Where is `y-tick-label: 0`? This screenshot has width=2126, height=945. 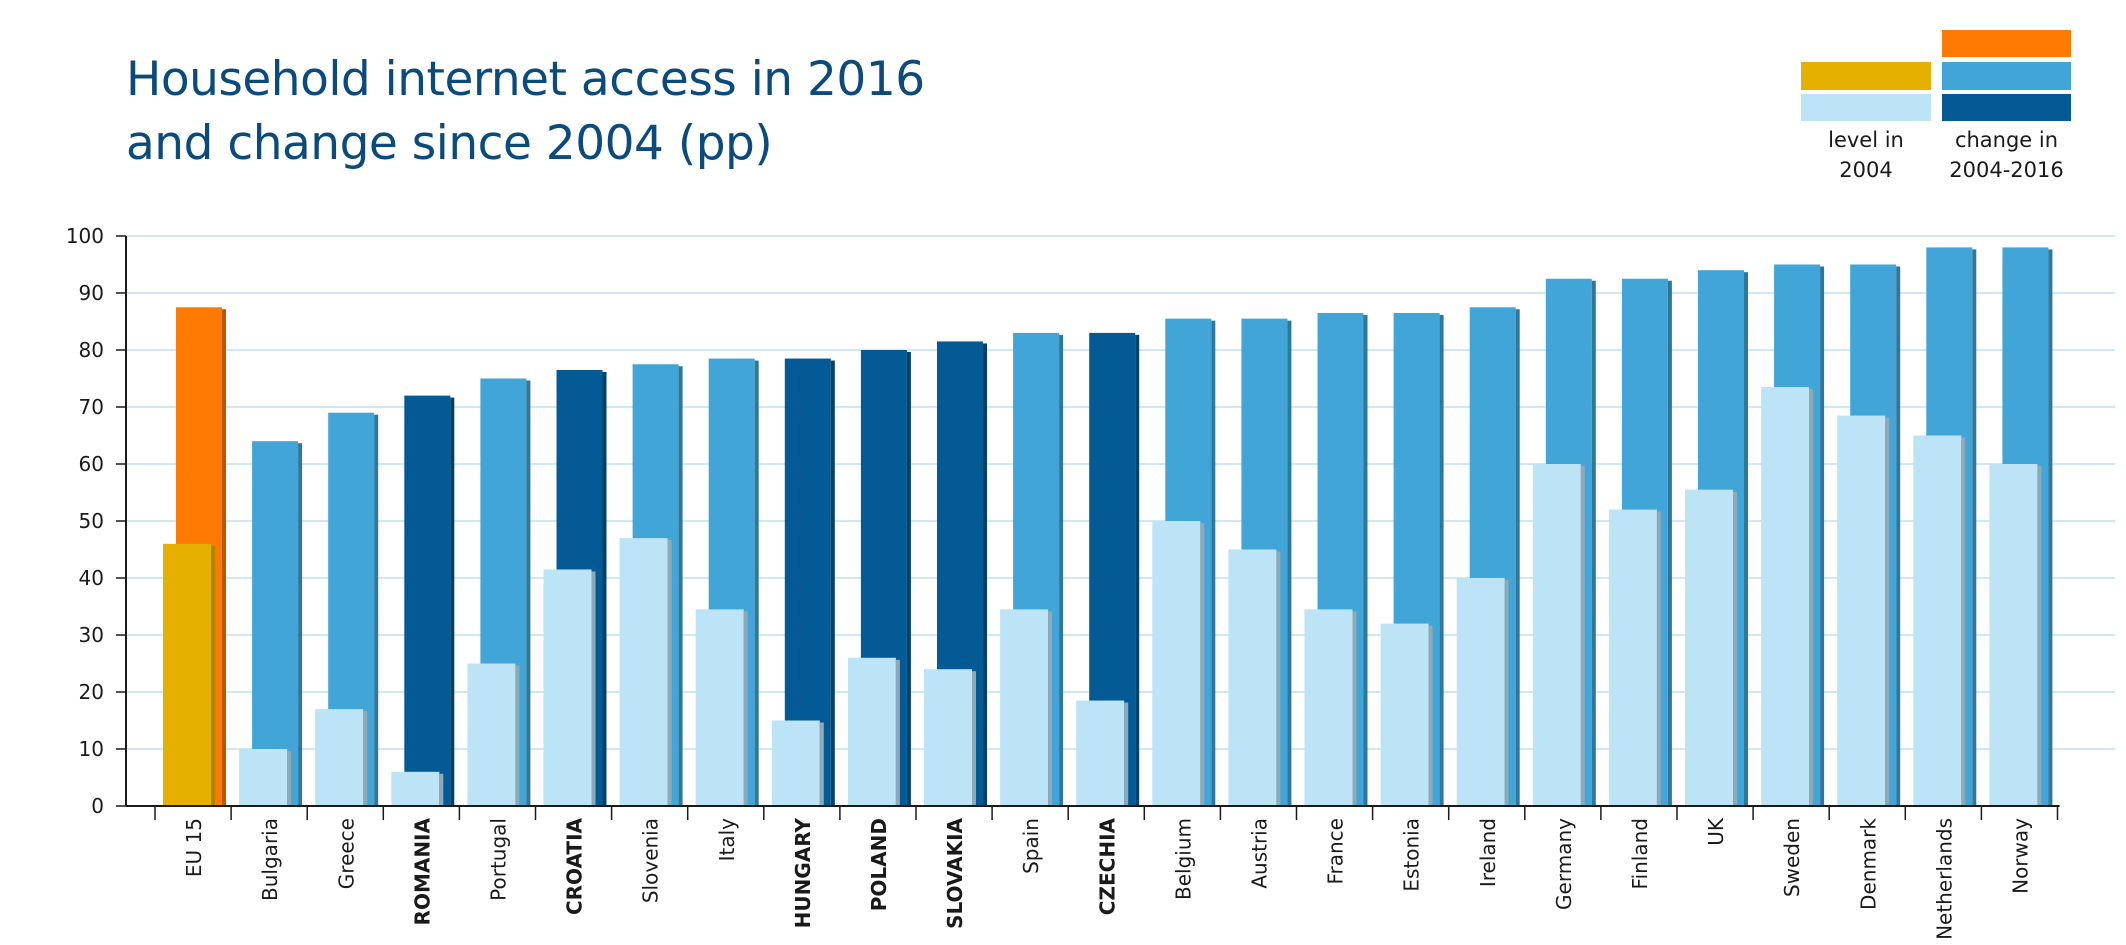 y-tick-label: 0 is located at coordinates (97, 806).